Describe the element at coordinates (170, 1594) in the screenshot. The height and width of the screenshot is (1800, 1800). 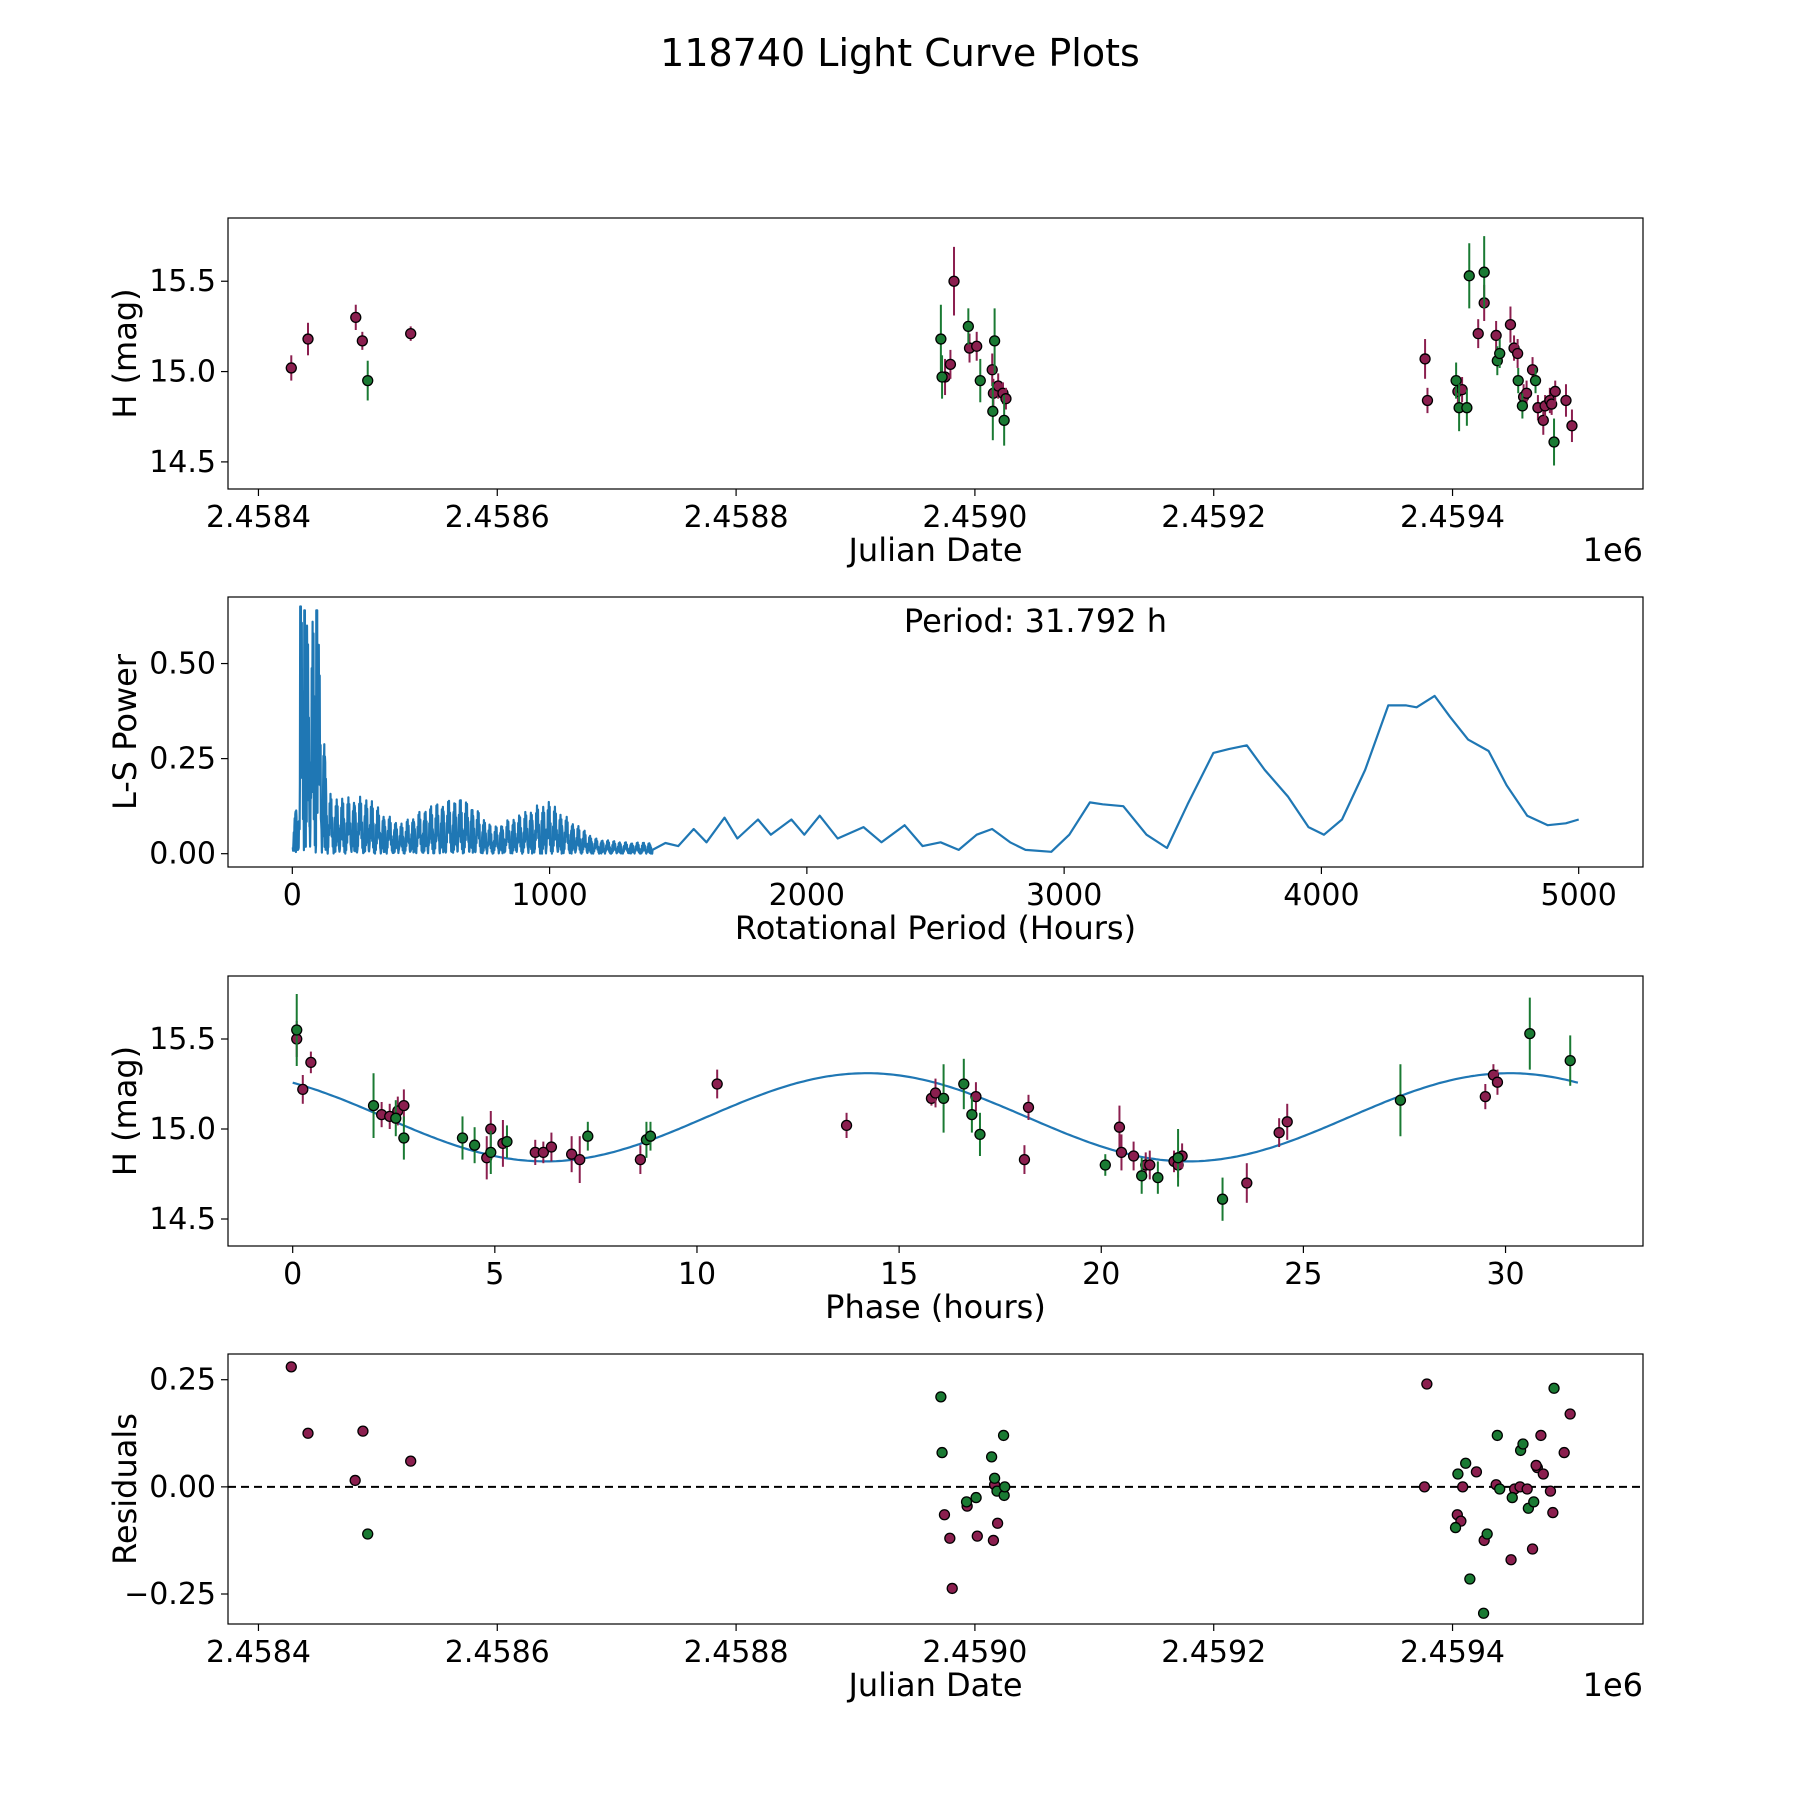
I see `y-tick-label: −0.25` at that location.